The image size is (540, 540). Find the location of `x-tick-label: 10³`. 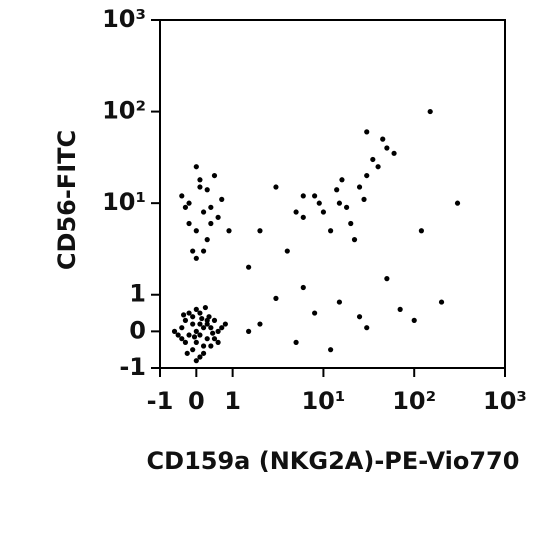

x-tick-label: 10³ is located at coordinates (505, 401).